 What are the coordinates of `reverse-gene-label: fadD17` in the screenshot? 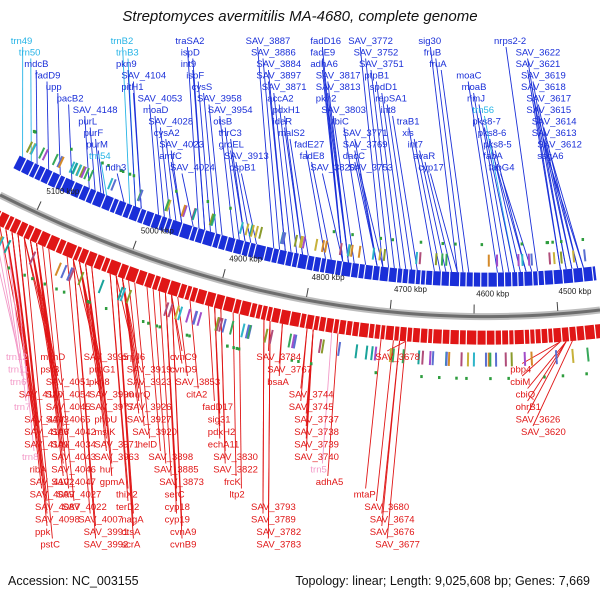 It's located at (217, 407).